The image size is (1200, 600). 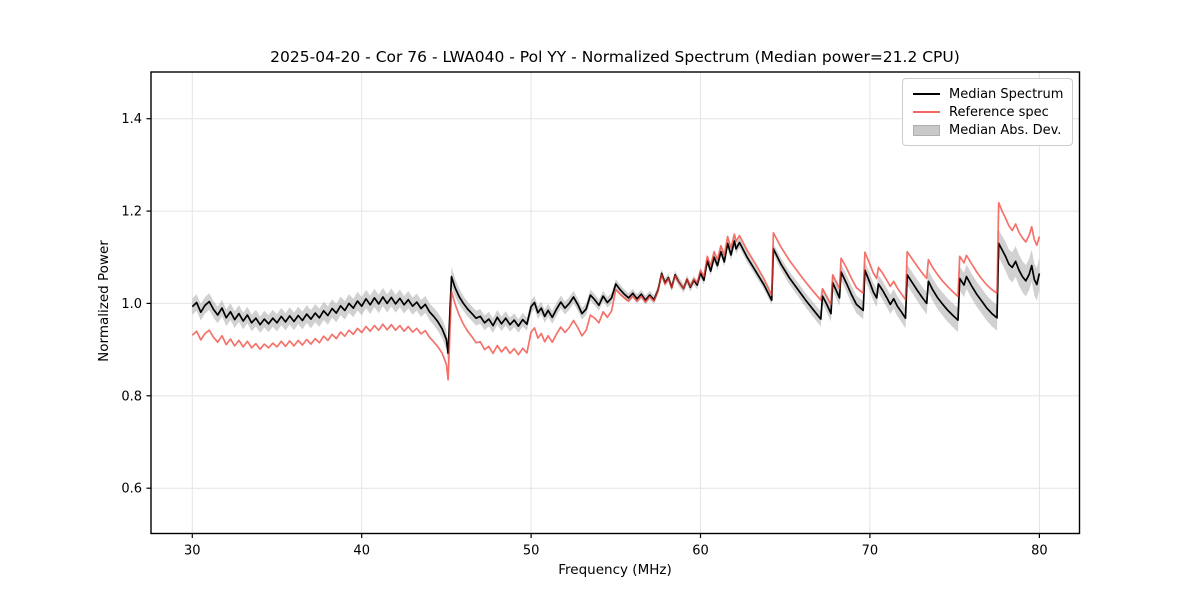 What do you see at coordinates (615, 570) in the screenshot?
I see `x-axis-label: Frequency (MHz)` at bounding box center [615, 570].